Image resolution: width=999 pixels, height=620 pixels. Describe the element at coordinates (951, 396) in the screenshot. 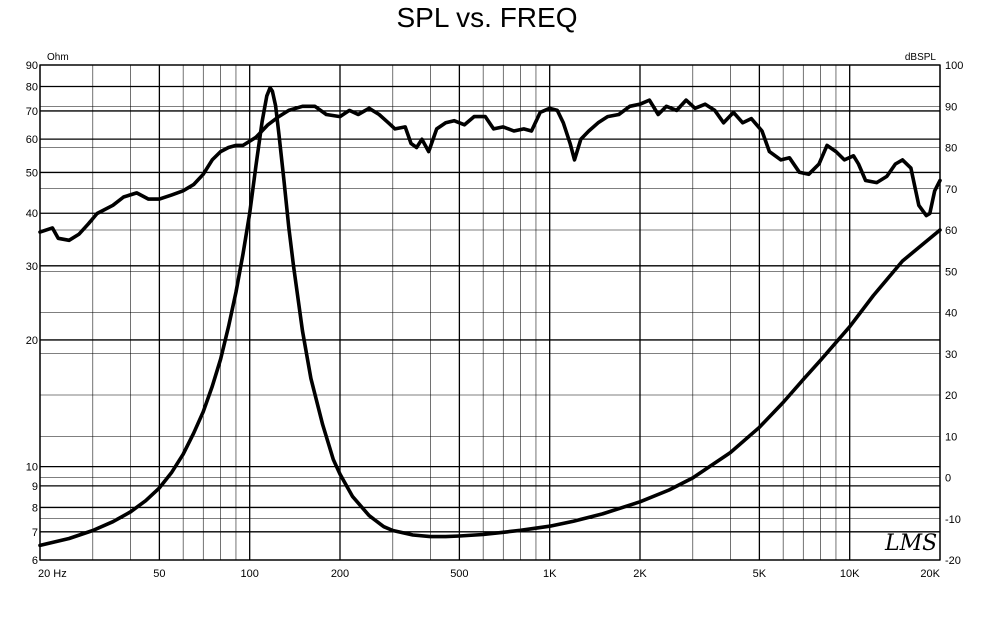

I see `right-tick-label: 20` at that location.